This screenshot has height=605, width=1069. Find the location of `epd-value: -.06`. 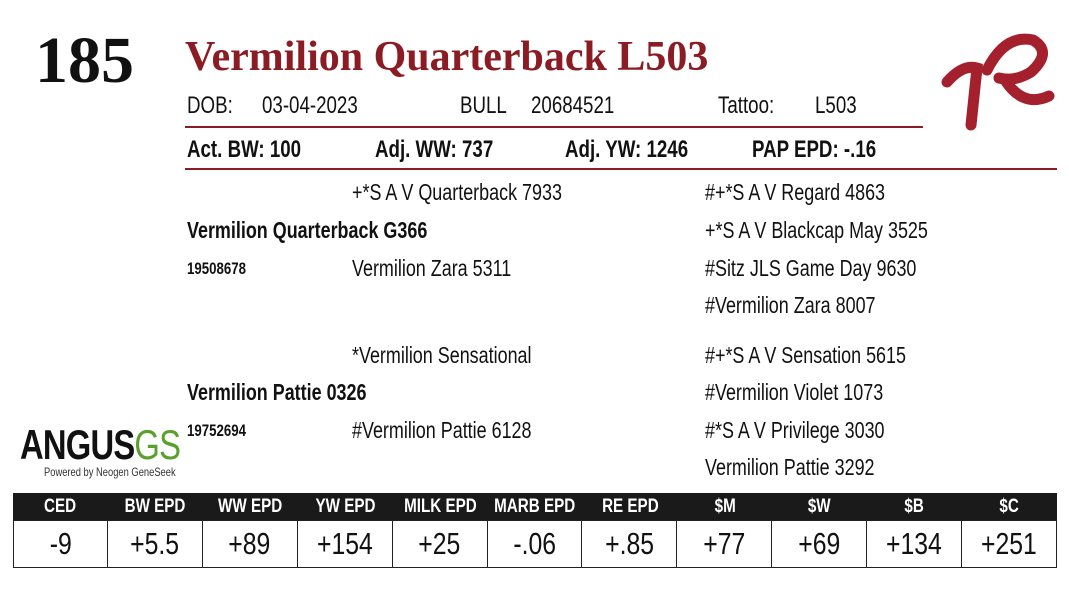

epd-value: -.06 is located at coordinates (535, 544).